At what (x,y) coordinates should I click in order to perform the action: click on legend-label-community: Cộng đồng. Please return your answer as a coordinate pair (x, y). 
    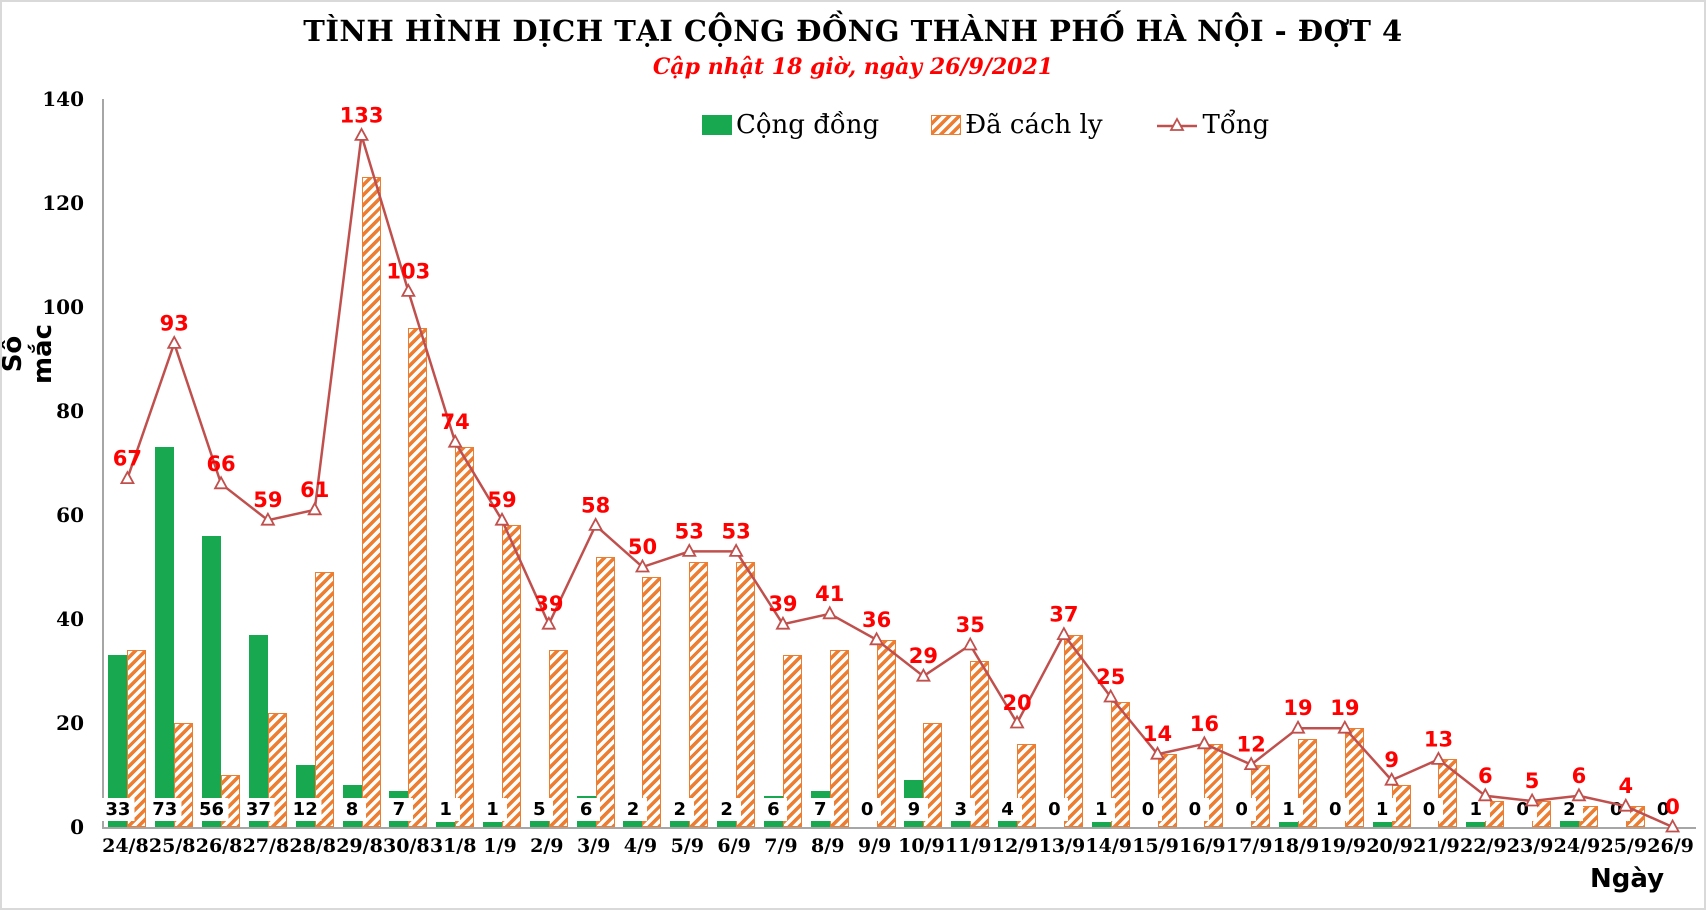
    Looking at the image, I should click on (808, 125).